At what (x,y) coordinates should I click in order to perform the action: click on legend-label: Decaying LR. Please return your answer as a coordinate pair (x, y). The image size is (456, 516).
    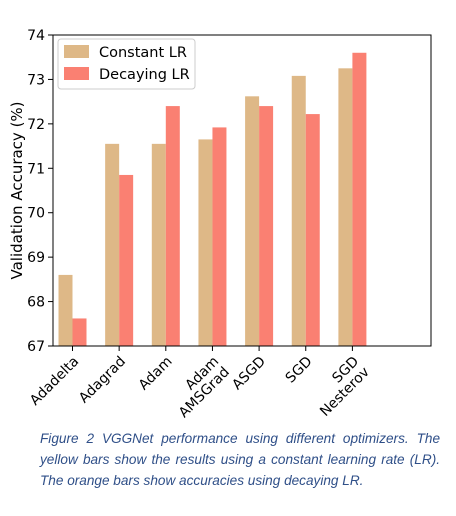
    Looking at the image, I should click on (144, 75).